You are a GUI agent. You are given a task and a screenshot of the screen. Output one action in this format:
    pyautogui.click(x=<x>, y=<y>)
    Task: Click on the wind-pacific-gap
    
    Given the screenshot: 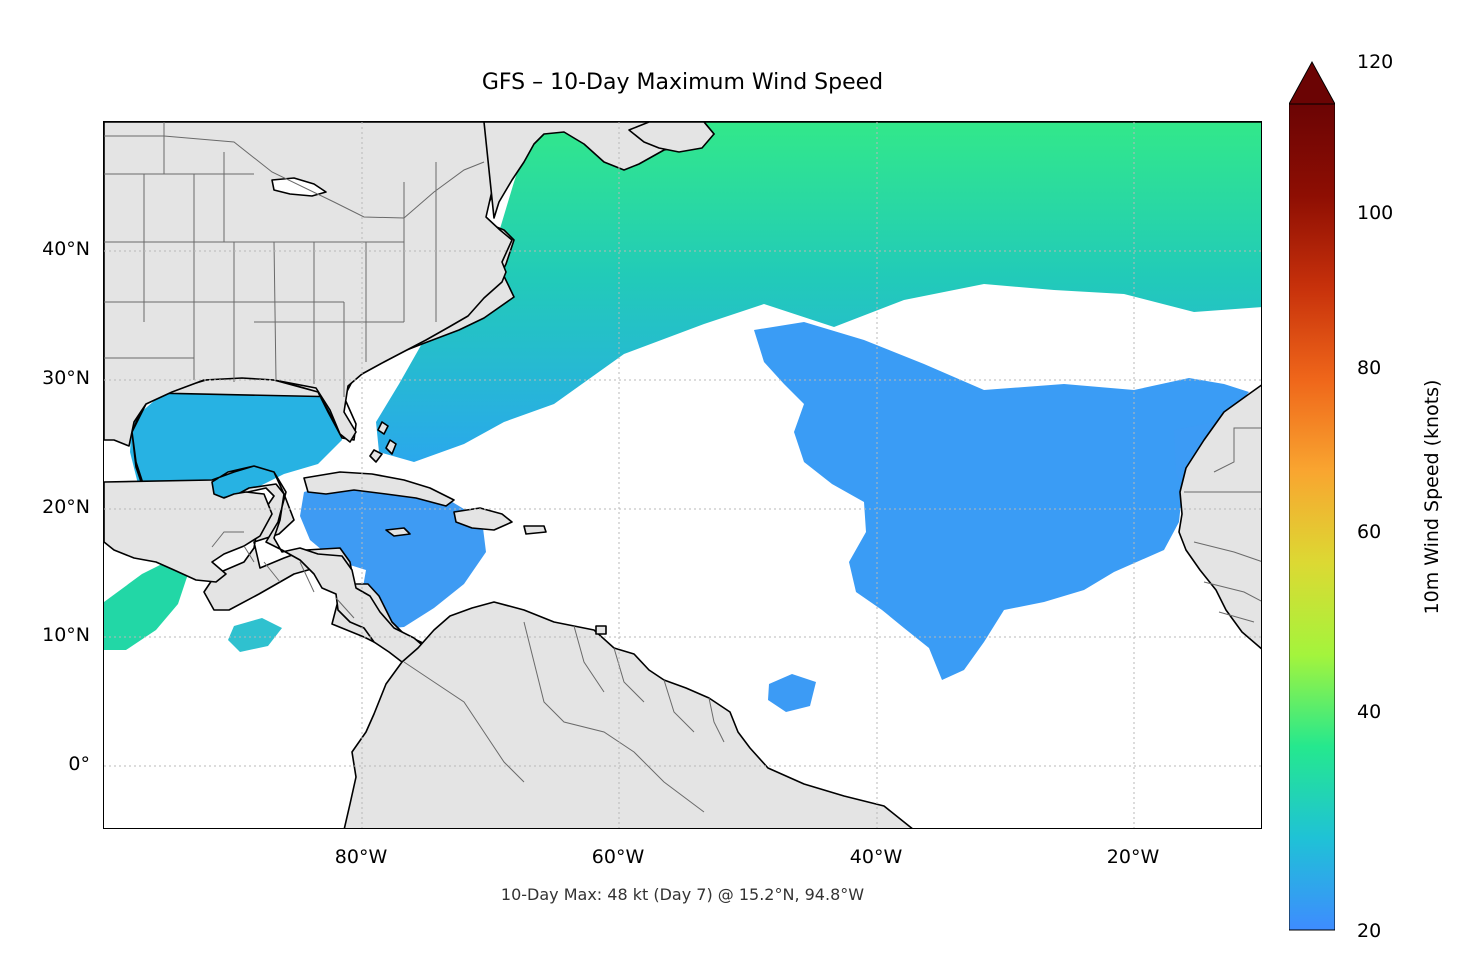 What is the action you would take?
    pyautogui.click(x=146, y=606)
    